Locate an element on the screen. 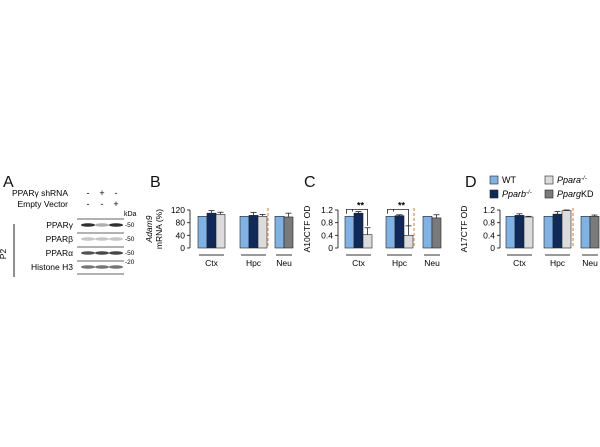  legend-svg: WT Pparb-/- Ppara-/- PpargKD is located at coordinates (541, 187).